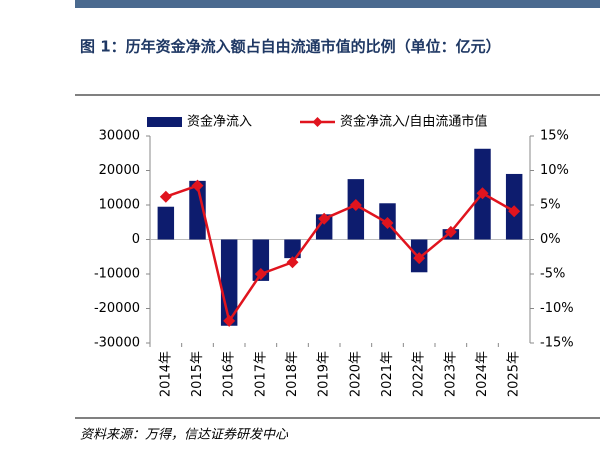  I want to click on y-tick-label: 20000, so click(119, 170).